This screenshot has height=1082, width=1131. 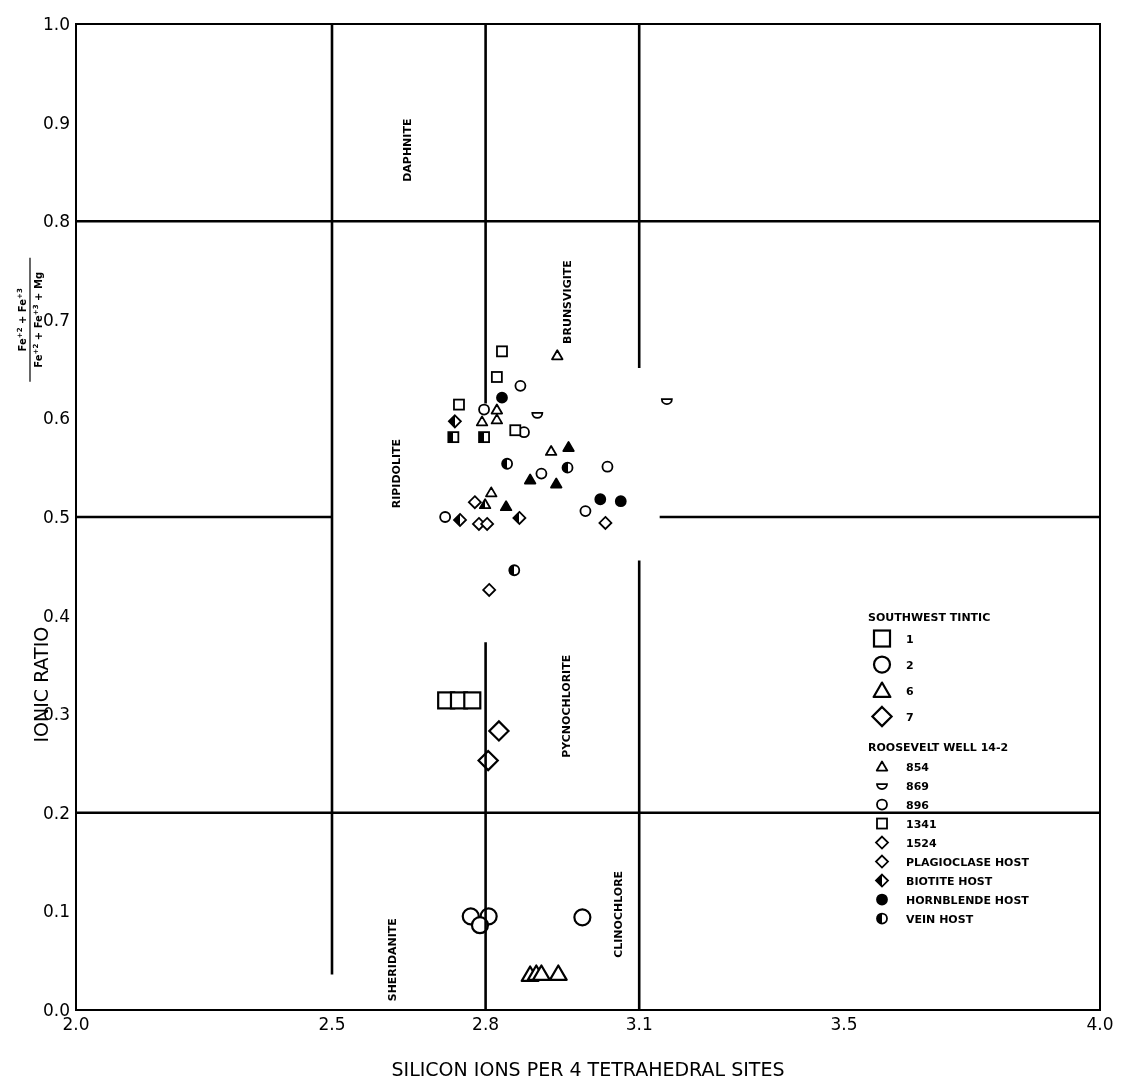 I want to click on legend-title: SOUTHWEST TINTIC, so click(x=929, y=617).